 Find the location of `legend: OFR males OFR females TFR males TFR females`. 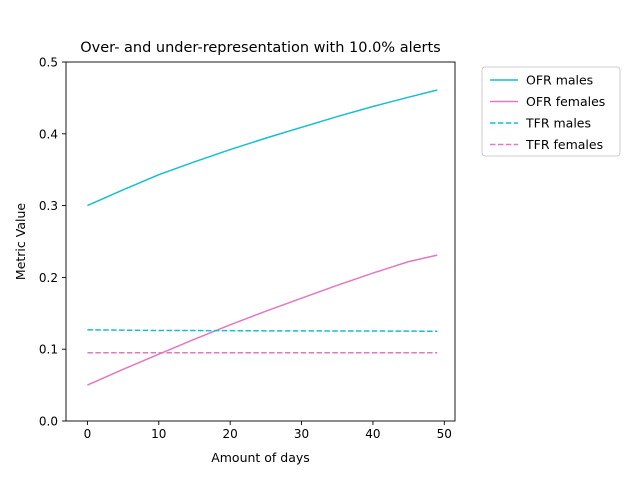

legend: OFR males OFR females TFR males TFR females is located at coordinates (551, 111).